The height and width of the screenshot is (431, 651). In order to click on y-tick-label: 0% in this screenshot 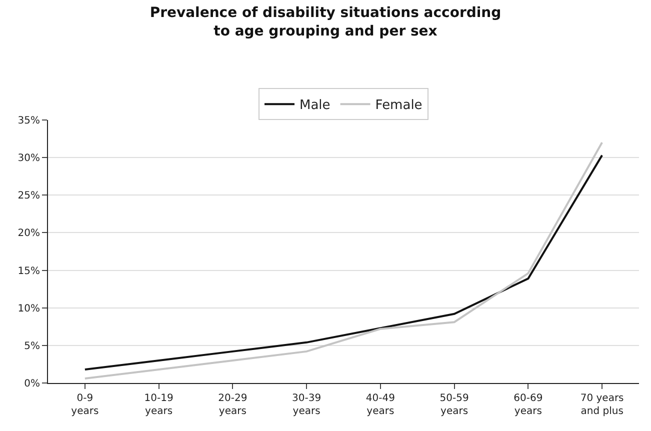, I will do `click(32, 384)`.